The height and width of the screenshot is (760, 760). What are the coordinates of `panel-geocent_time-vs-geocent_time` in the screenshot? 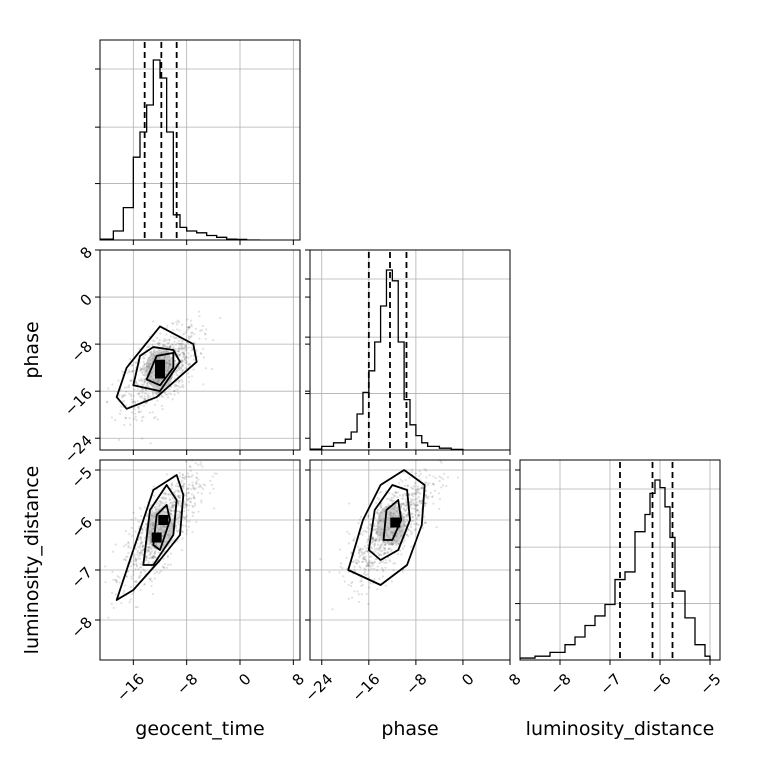 It's located at (198, 142).